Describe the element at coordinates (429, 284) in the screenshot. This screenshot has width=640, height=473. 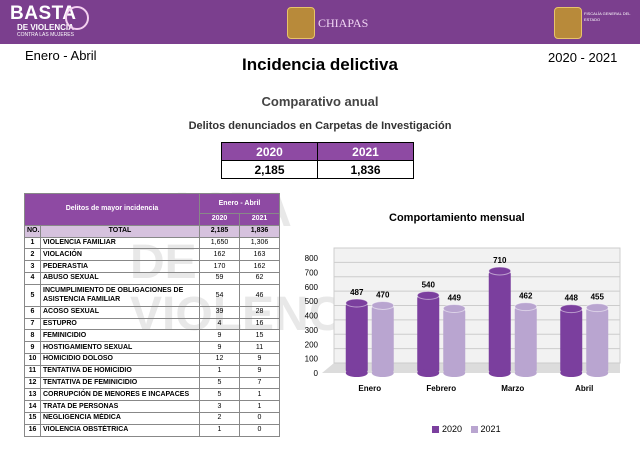
I see `data-label: 540` at that location.